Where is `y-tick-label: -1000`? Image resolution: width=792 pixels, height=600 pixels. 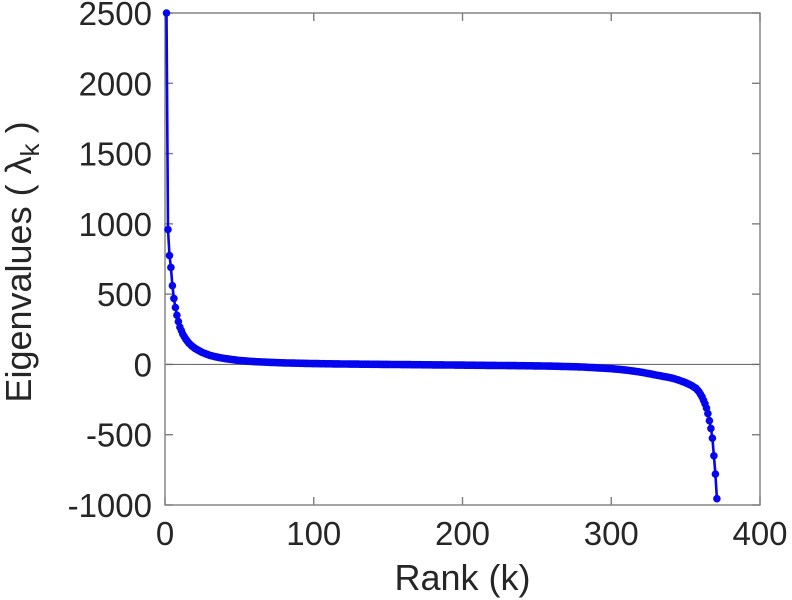
y-tick-label: -1000 is located at coordinates (110, 505).